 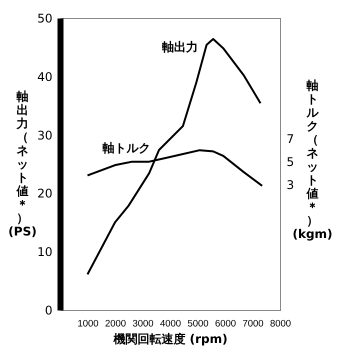 I want to click on y-tick-label: 0, so click(x=48, y=311).